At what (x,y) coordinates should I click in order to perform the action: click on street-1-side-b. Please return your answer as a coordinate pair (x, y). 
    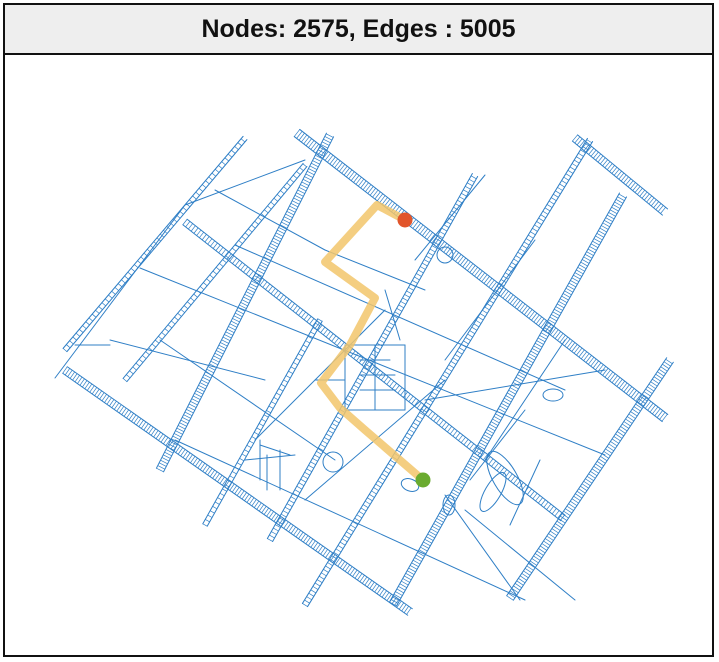
    Looking at the image, I should click on (241, 300).